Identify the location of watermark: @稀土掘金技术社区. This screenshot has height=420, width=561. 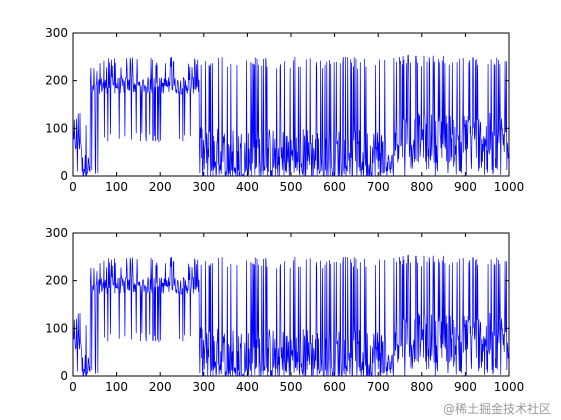
(496, 409).